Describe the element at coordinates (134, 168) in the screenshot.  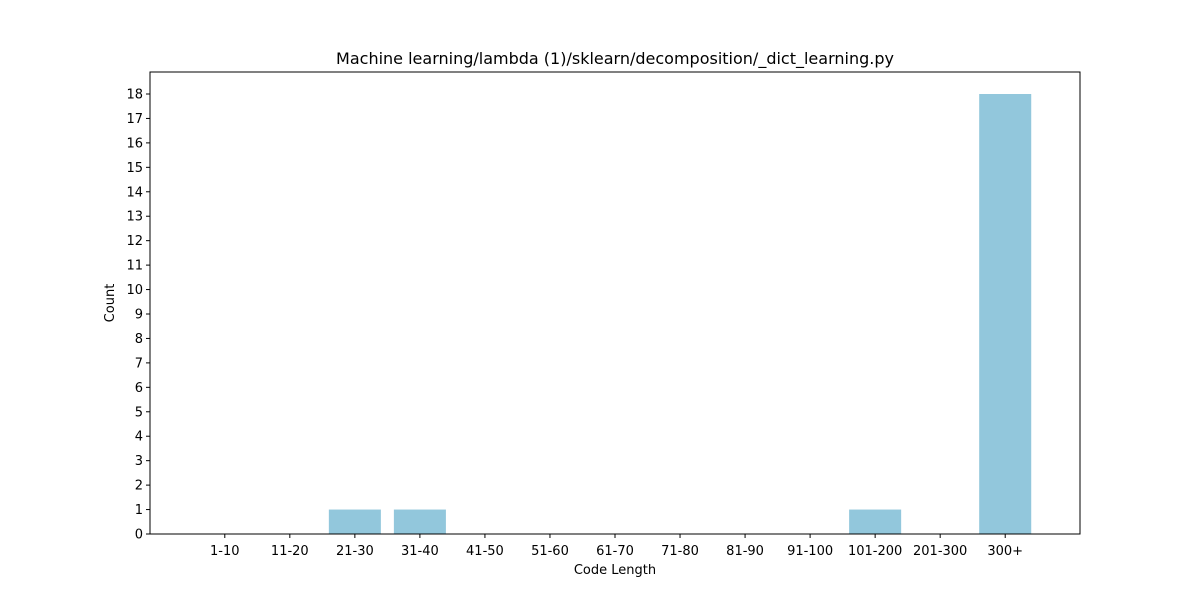
I see `y-tick-label: 15` at that location.